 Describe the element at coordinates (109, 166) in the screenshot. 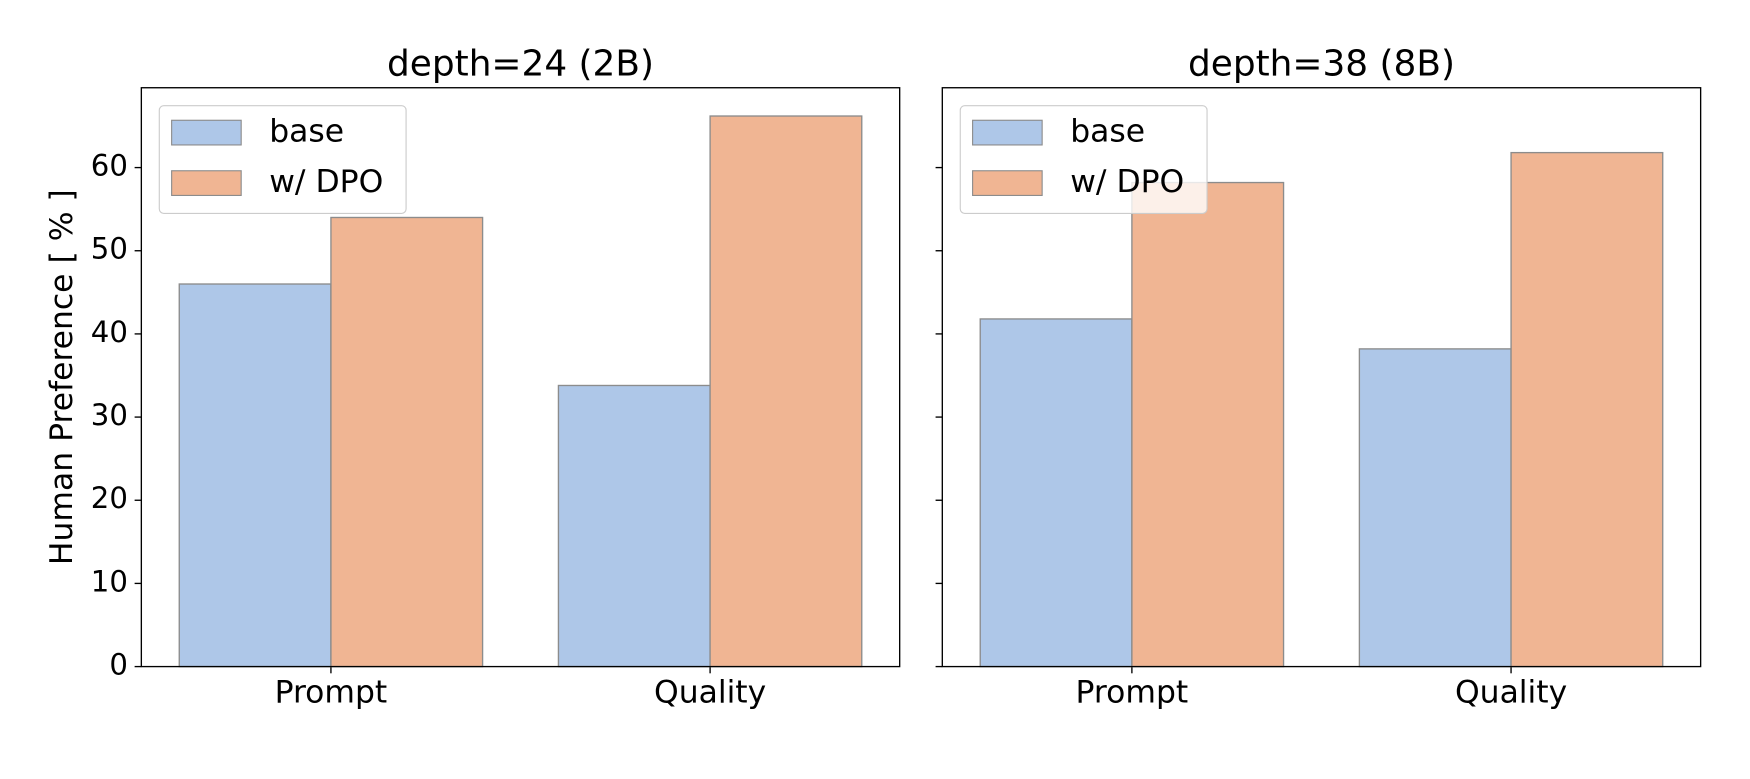

I see `y-tick-label: 60` at that location.